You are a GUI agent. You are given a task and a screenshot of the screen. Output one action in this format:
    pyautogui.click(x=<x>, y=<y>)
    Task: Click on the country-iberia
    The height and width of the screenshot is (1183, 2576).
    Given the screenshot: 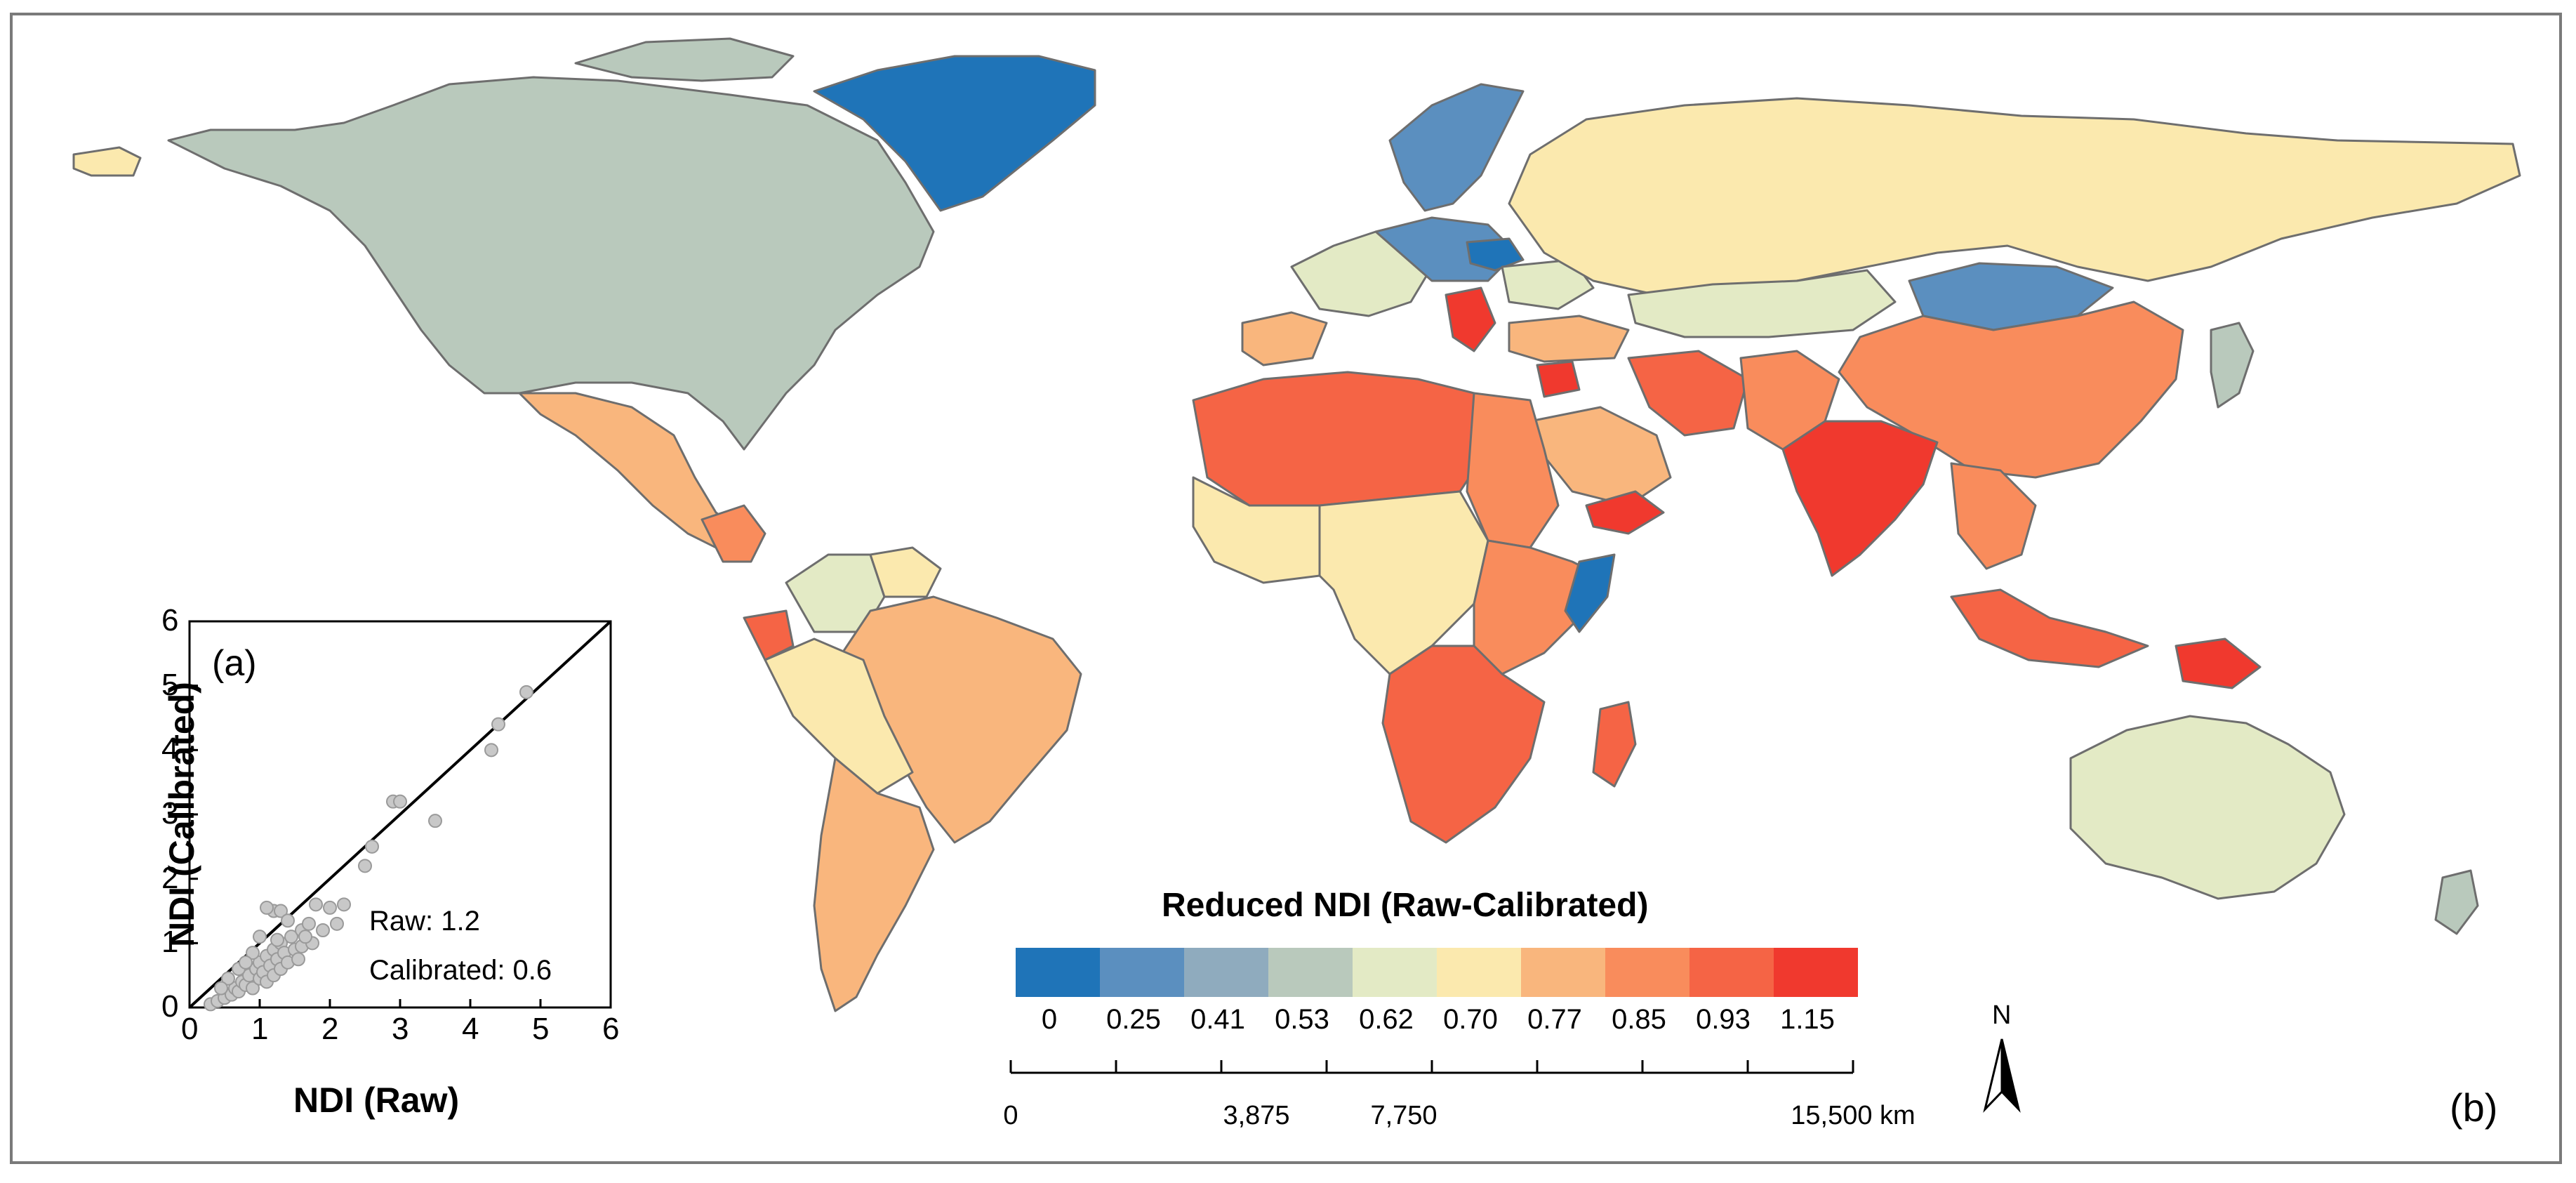 What is the action you would take?
    pyautogui.click(x=1284, y=338)
    